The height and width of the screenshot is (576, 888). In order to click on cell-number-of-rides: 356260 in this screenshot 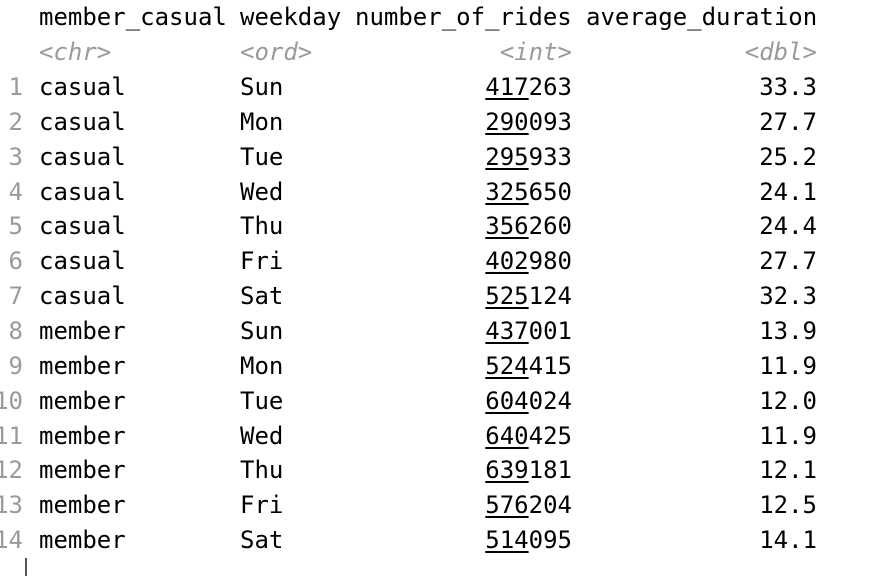, I will do `click(463, 226)`.